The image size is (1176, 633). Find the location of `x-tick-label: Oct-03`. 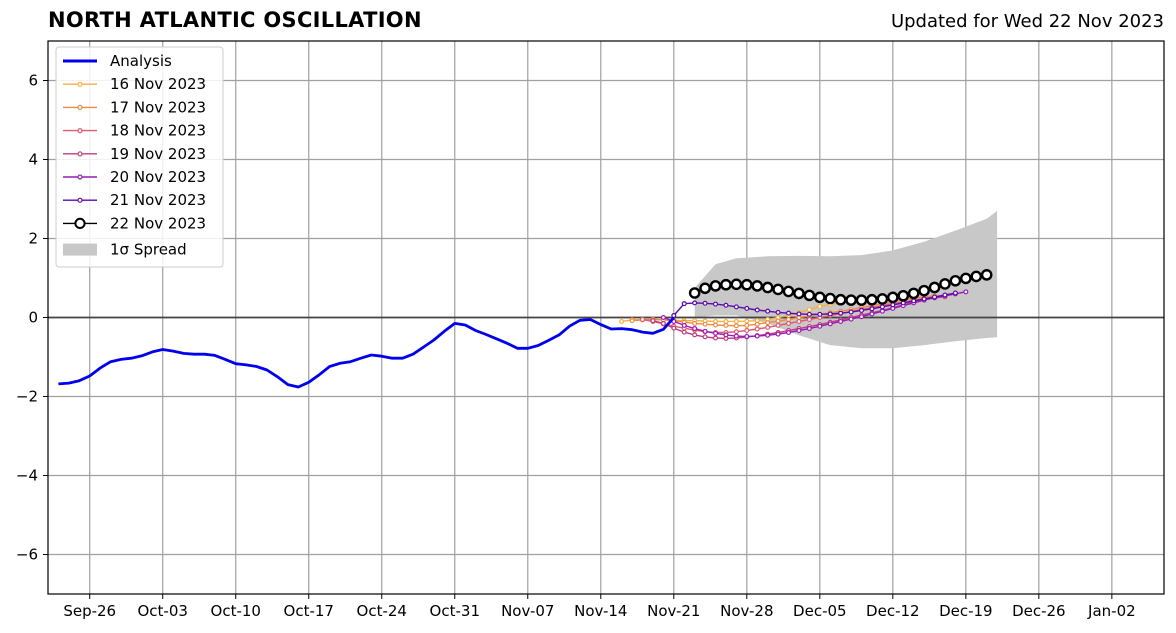

x-tick-label: Oct-03 is located at coordinates (163, 611).